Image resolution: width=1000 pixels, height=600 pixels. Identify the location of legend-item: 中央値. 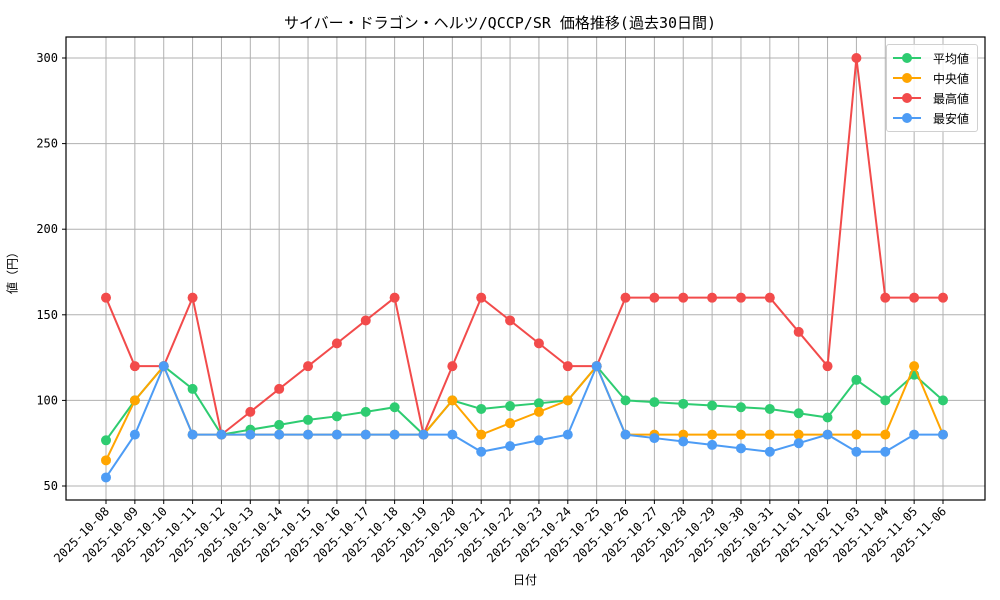
(932, 78).